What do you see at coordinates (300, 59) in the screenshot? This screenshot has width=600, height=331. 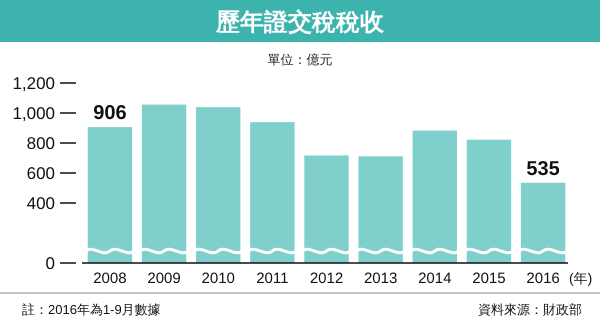 I see `chart-subtitle: 單位：億元` at bounding box center [300, 59].